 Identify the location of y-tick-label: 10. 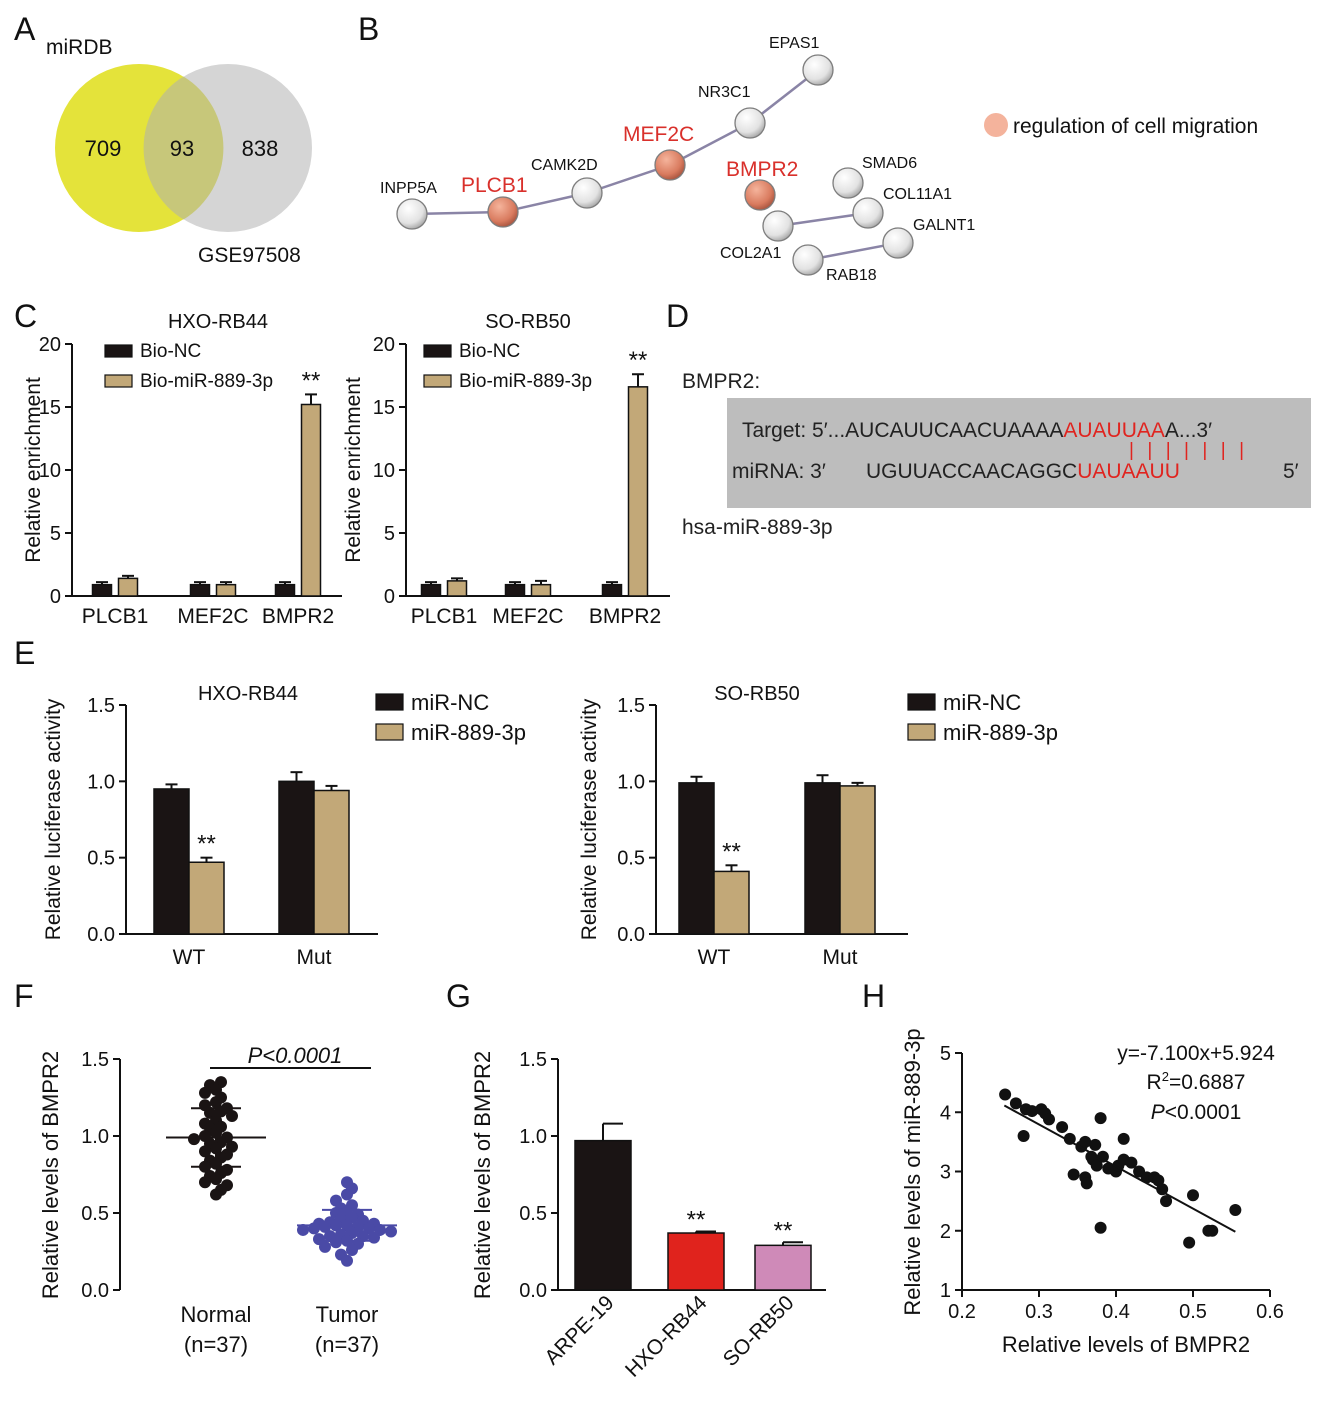
(50, 471).